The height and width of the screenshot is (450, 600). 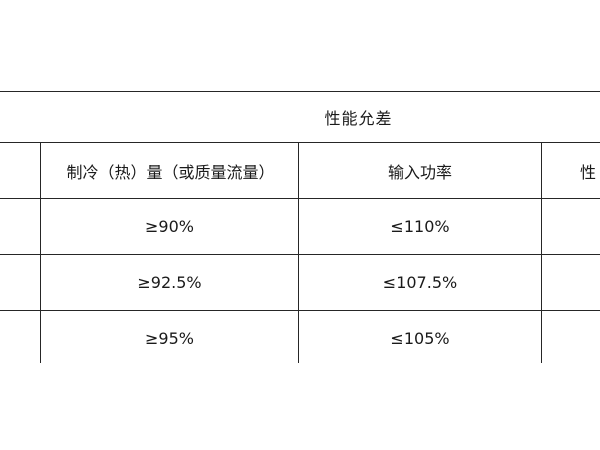 I want to click on input-power-value-cell: ≤110%, so click(x=420, y=226).